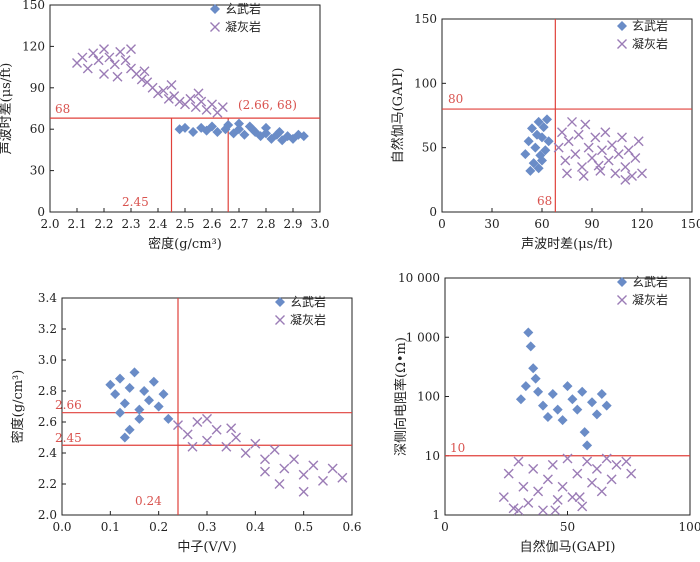  I want to click on threshold-annotation: 68, so click(544, 201).